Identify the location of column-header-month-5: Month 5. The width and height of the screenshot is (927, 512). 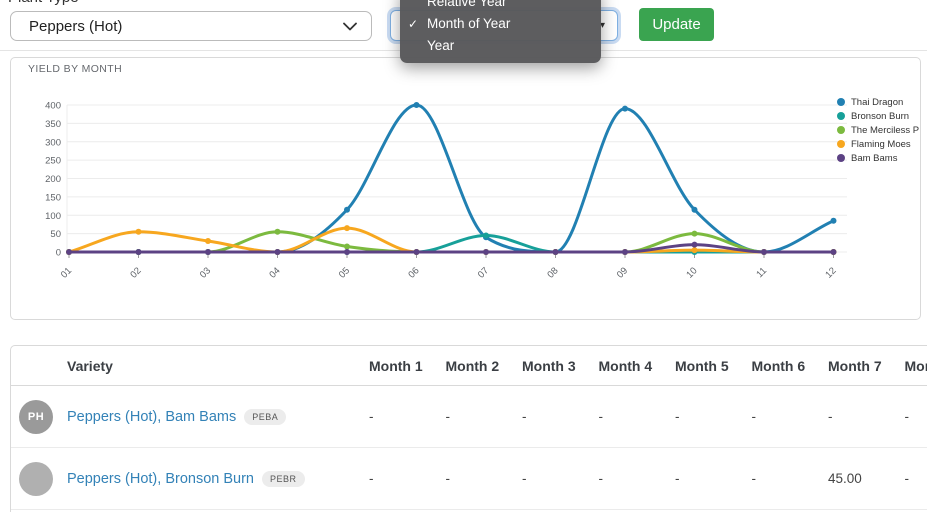
(702, 365).